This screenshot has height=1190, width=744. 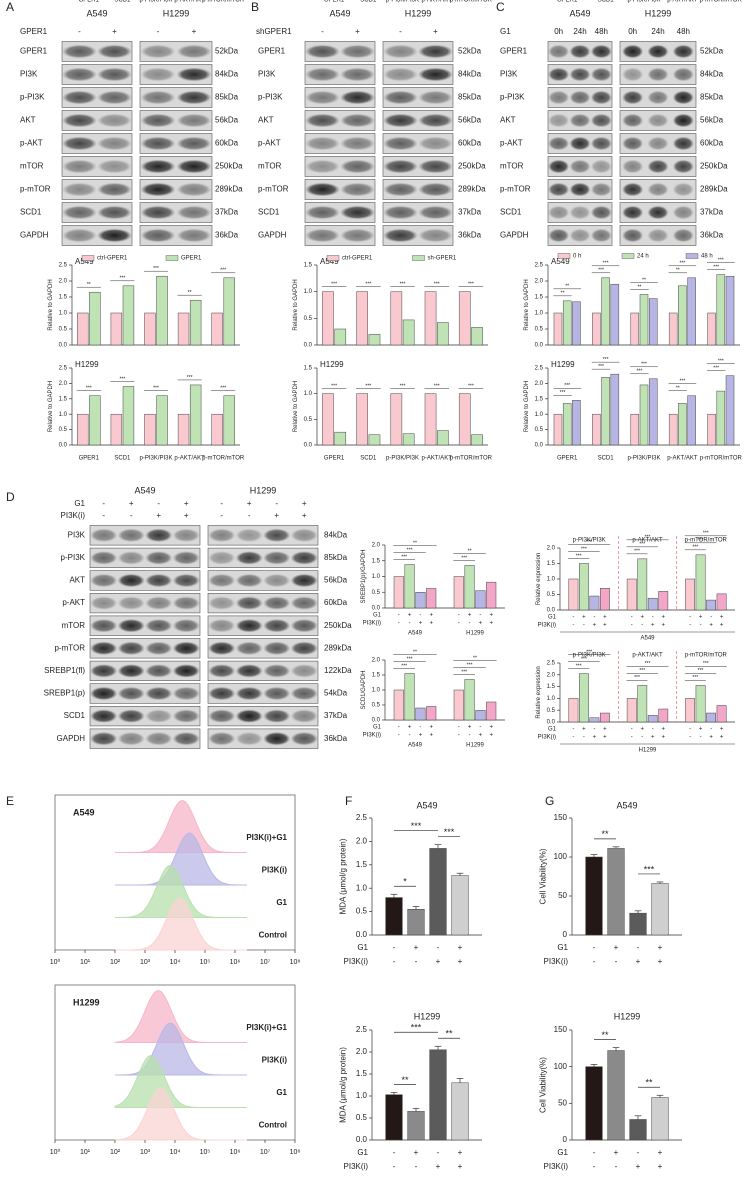 I want to click on y-tick-label: 0.0, so click(x=376, y=609).